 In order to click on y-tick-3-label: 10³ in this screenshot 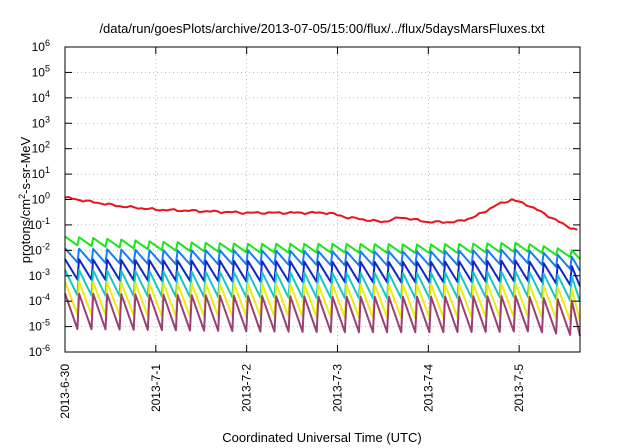, I will do `click(41, 122)`.